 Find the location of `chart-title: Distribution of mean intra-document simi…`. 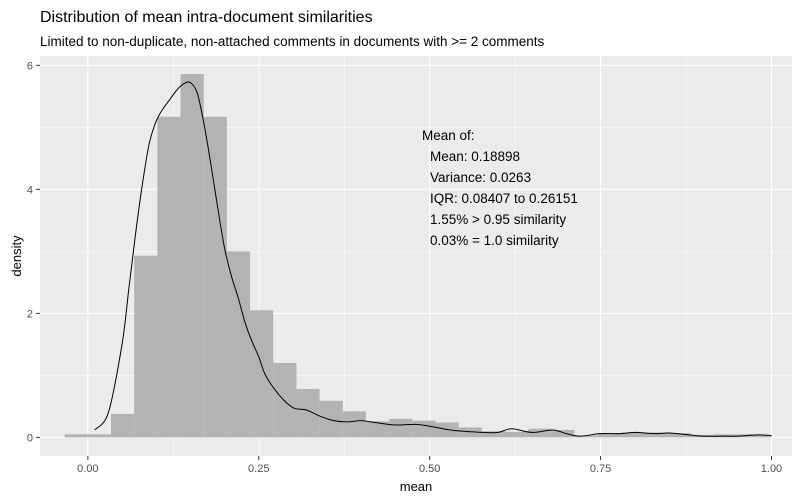

chart-title: Distribution of mean intra-document simi… is located at coordinates (206, 17).